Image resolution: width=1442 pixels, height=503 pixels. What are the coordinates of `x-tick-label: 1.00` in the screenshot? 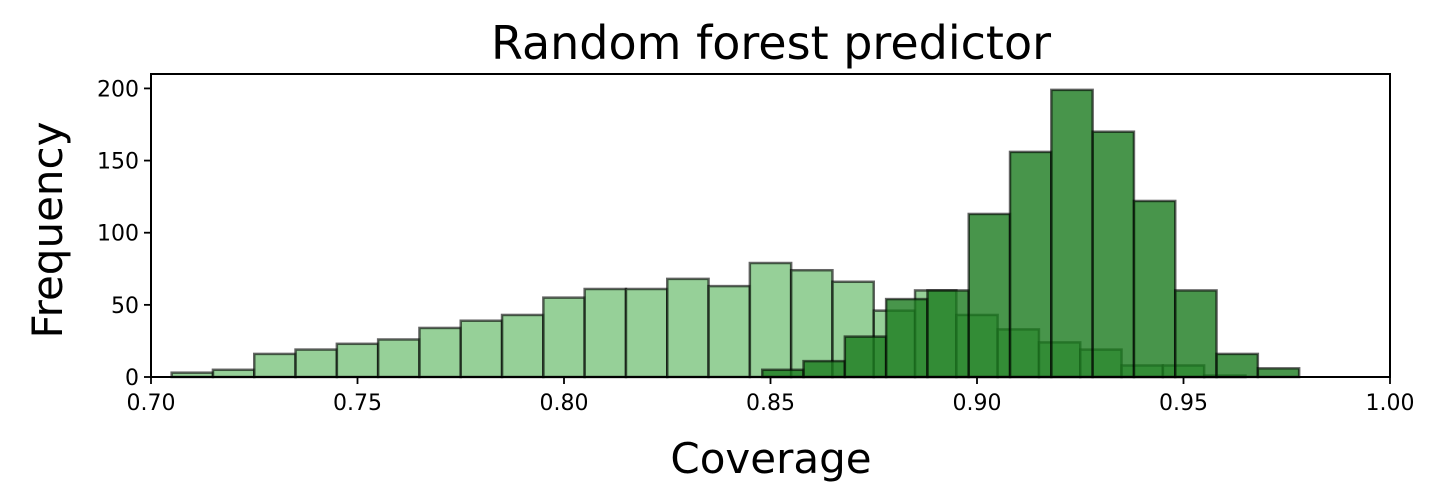 It's located at (1390, 403).